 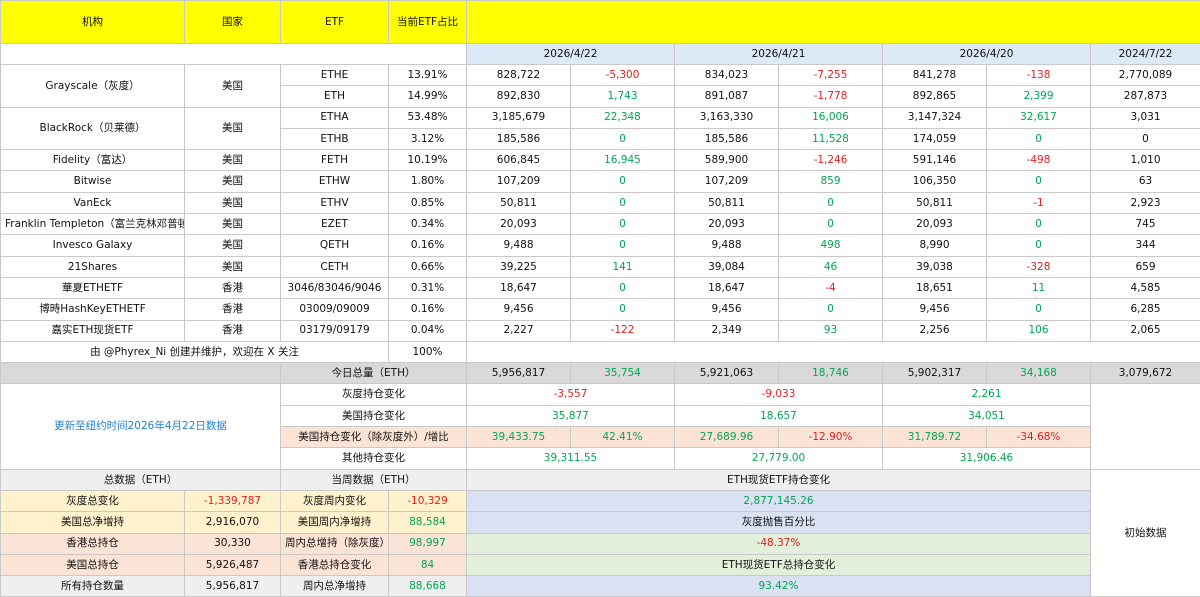 I want to click on institution-name: 嘉实ETH现货ETF, so click(x=93, y=330).